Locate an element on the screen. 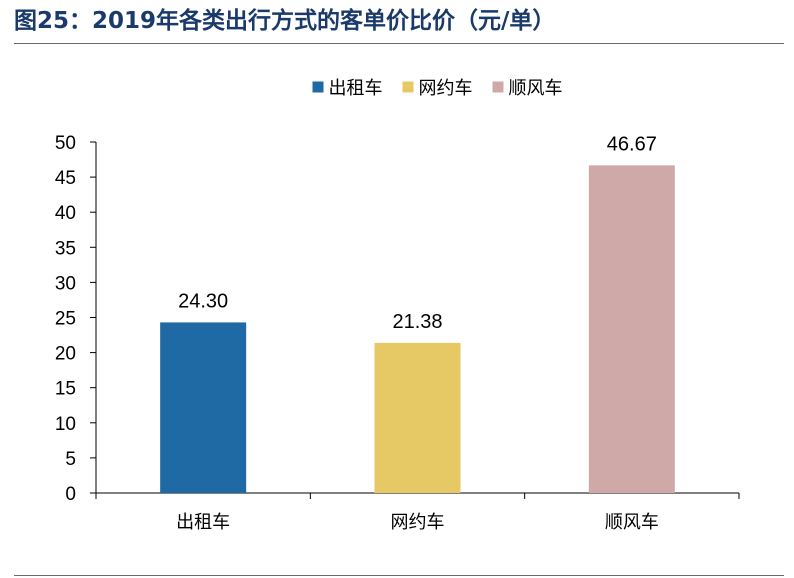 This screenshot has height=578, width=794. bar-value-label: 24.30 is located at coordinates (203, 301).